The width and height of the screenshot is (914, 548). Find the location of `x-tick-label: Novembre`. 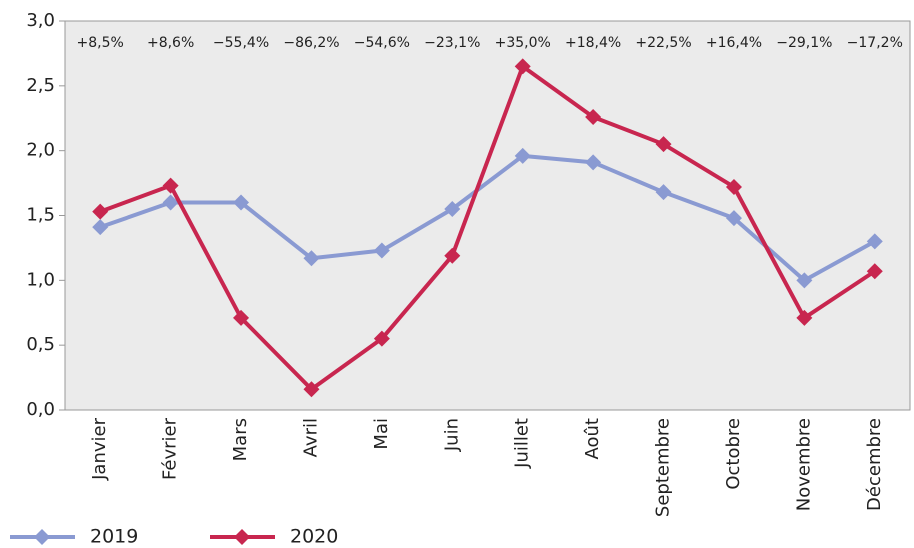

x-tick-label: Novembre is located at coordinates (803, 464).